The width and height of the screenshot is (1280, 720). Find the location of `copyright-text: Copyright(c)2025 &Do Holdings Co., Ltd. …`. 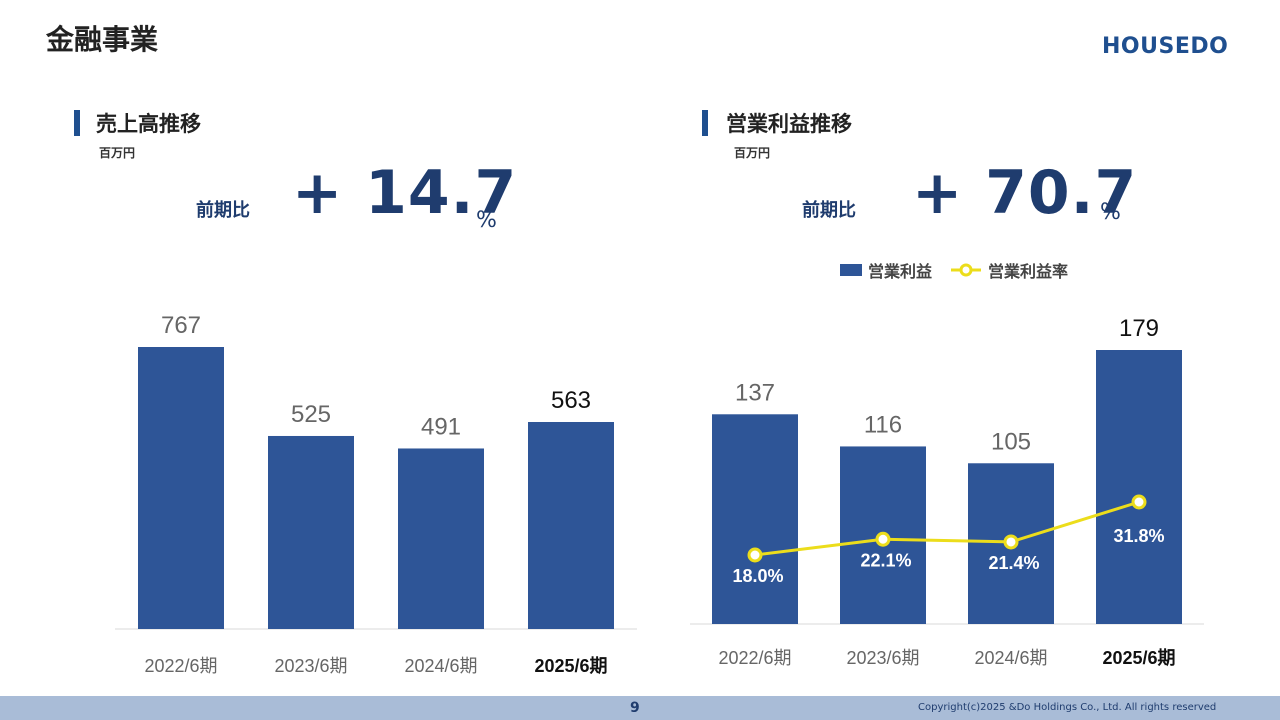

copyright-text: Copyright(c)2025 &Do Holdings Co., Ltd. … is located at coordinates (1067, 707).